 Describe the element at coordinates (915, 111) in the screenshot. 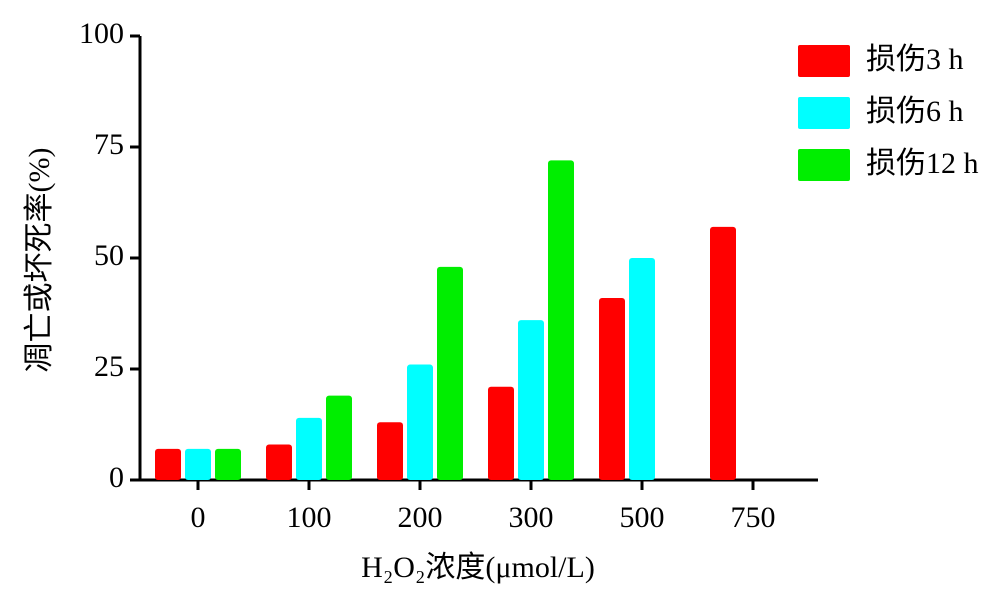

I see `legend-label: 损伤6 h` at that location.